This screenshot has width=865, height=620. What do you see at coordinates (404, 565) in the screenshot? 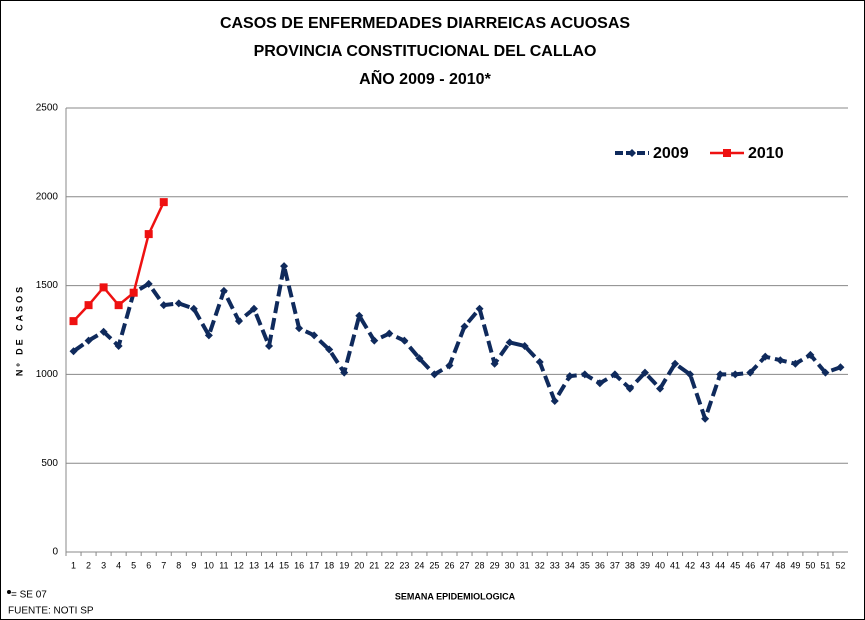
I see `x-tick-label: 23` at bounding box center [404, 565].